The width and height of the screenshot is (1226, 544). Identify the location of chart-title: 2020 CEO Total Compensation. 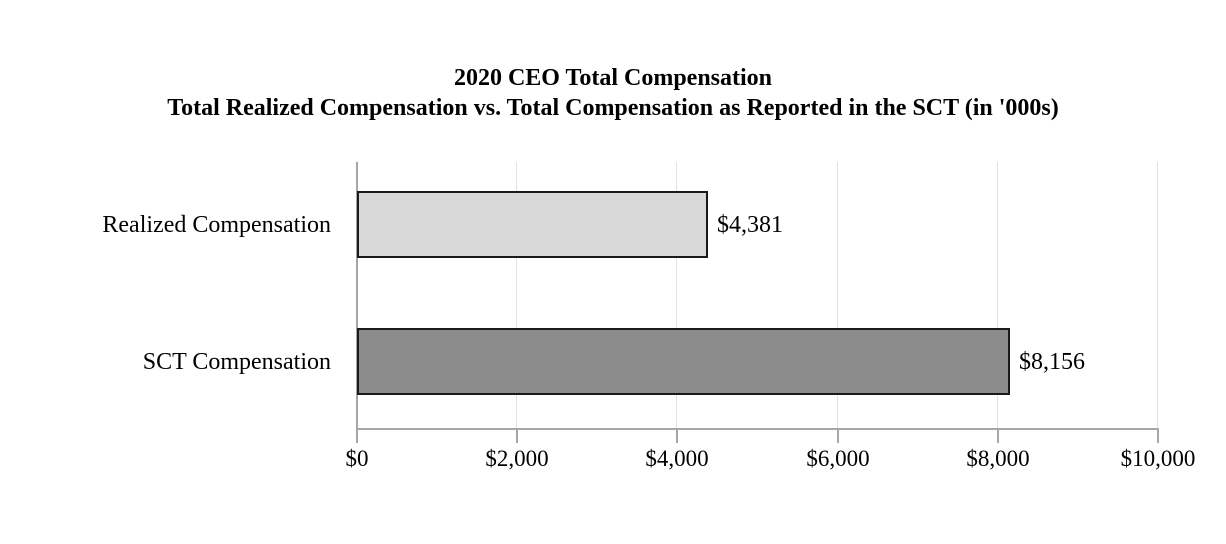
(613, 78).